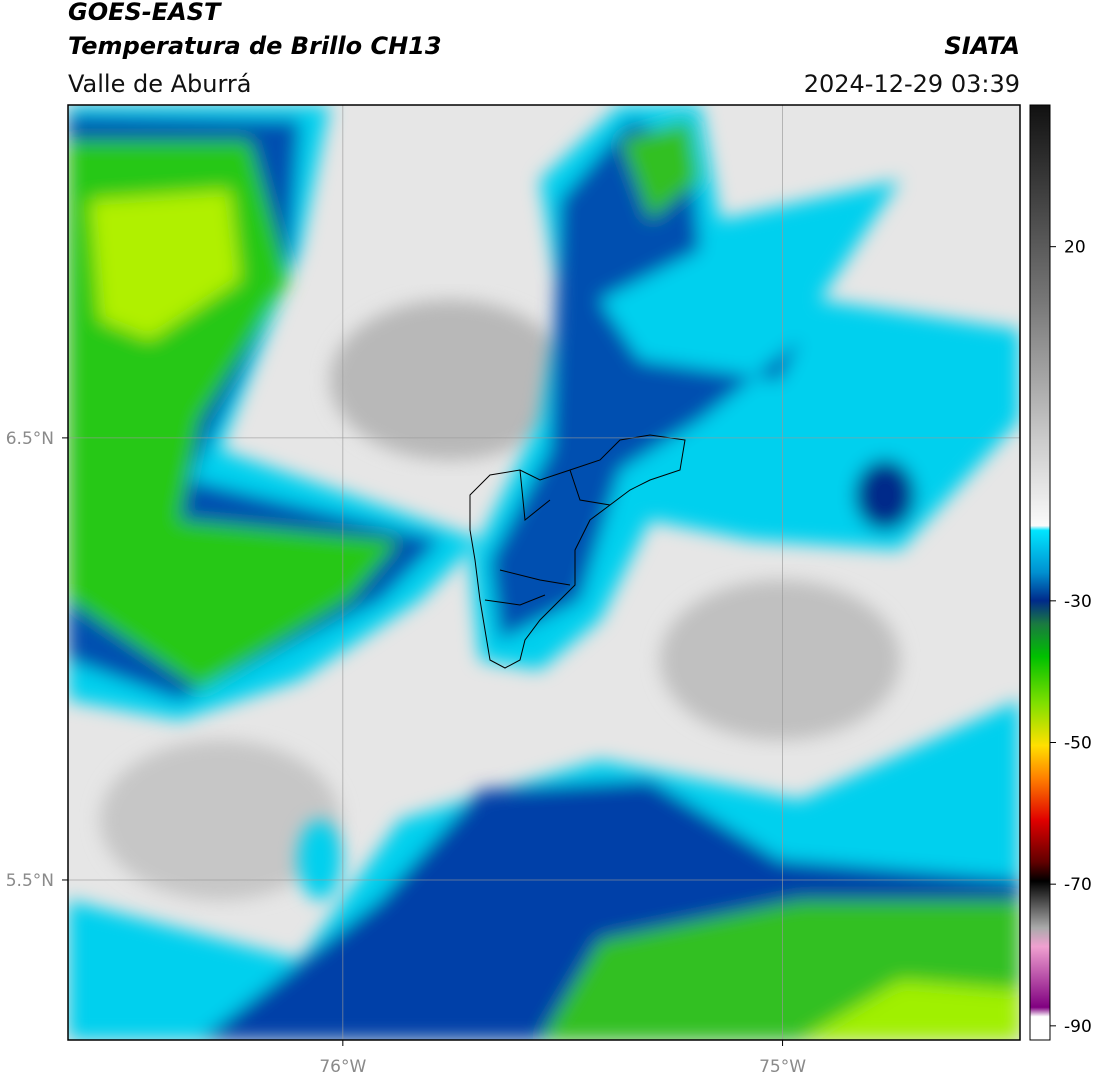 The width and height of the screenshot is (1094, 1078). What do you see at coordinates (982, 46) in the screenshot?
I see `source: SIATA` at bounding box center [982, 46].